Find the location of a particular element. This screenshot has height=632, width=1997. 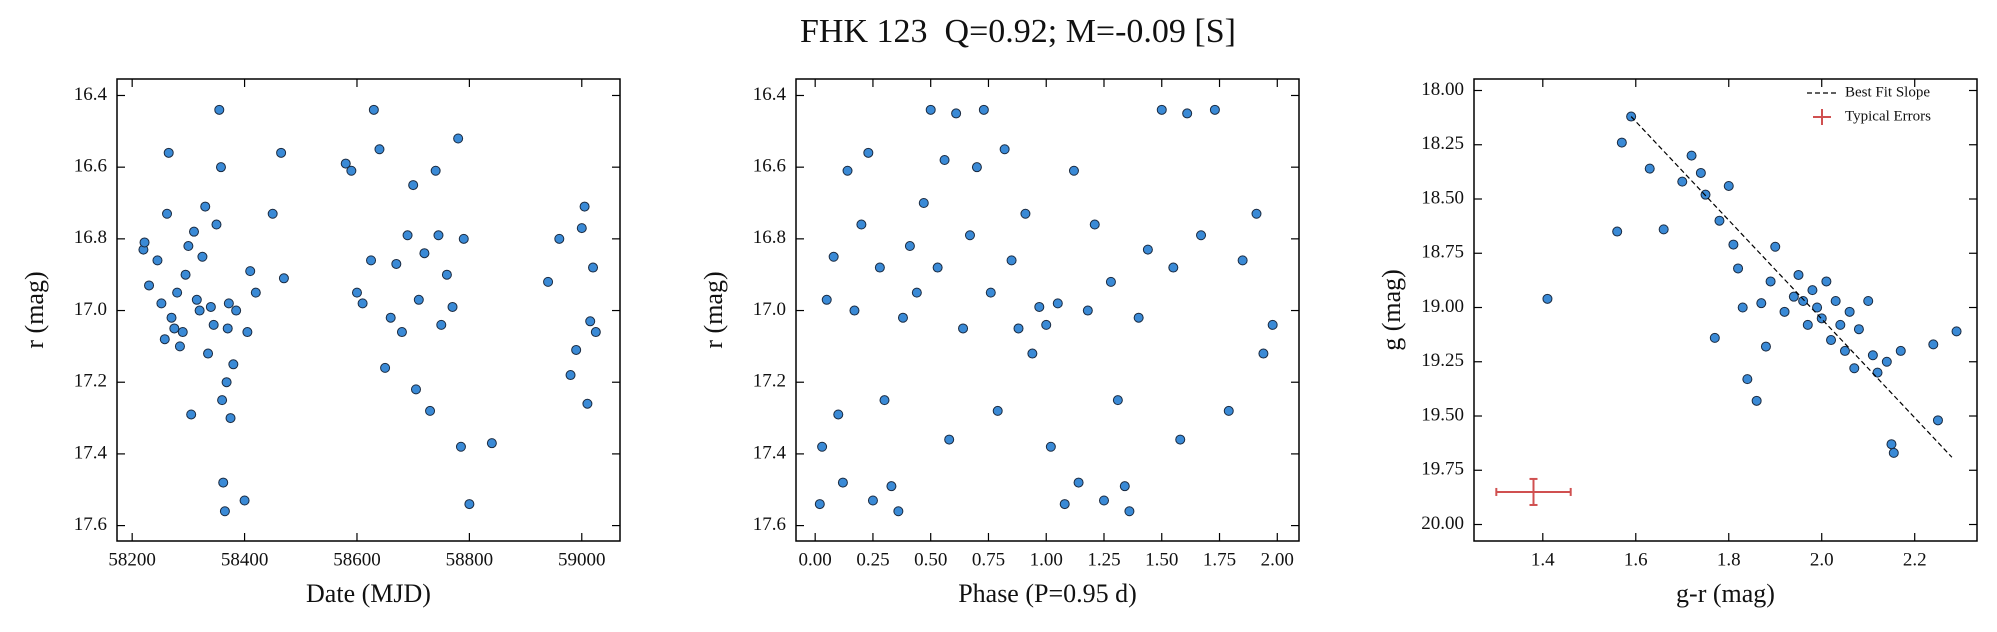

x-tick-label: 59000 is located at coordinates (582, 559).